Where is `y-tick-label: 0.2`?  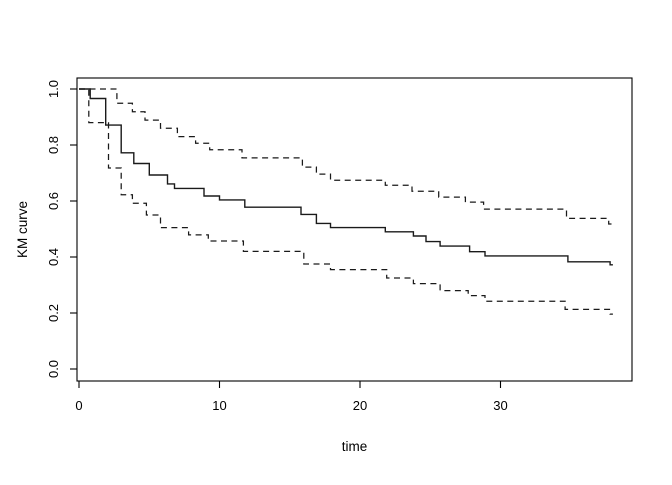
y-tick-label: 0.2 is located at coordinates (53, 313).